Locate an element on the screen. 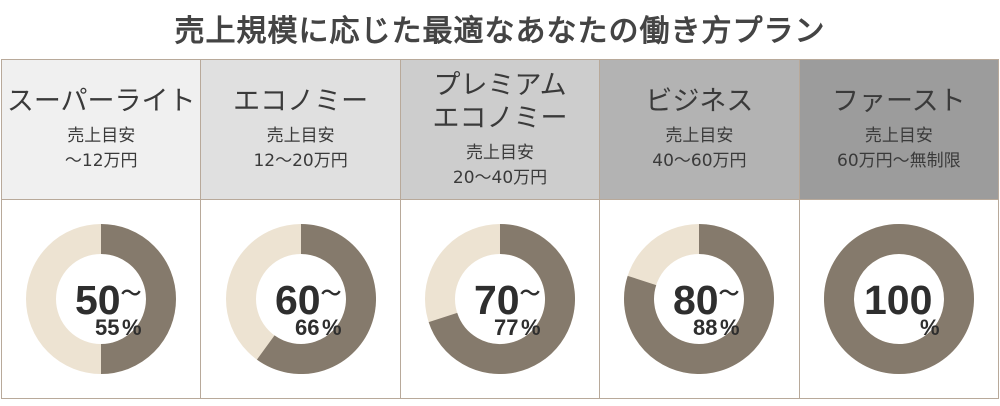 The height and width of the screenshot is (406, 1000). page-title: 売上規模に応じた最適なあなたの働き方プラン is located at coordinates (500, 31).